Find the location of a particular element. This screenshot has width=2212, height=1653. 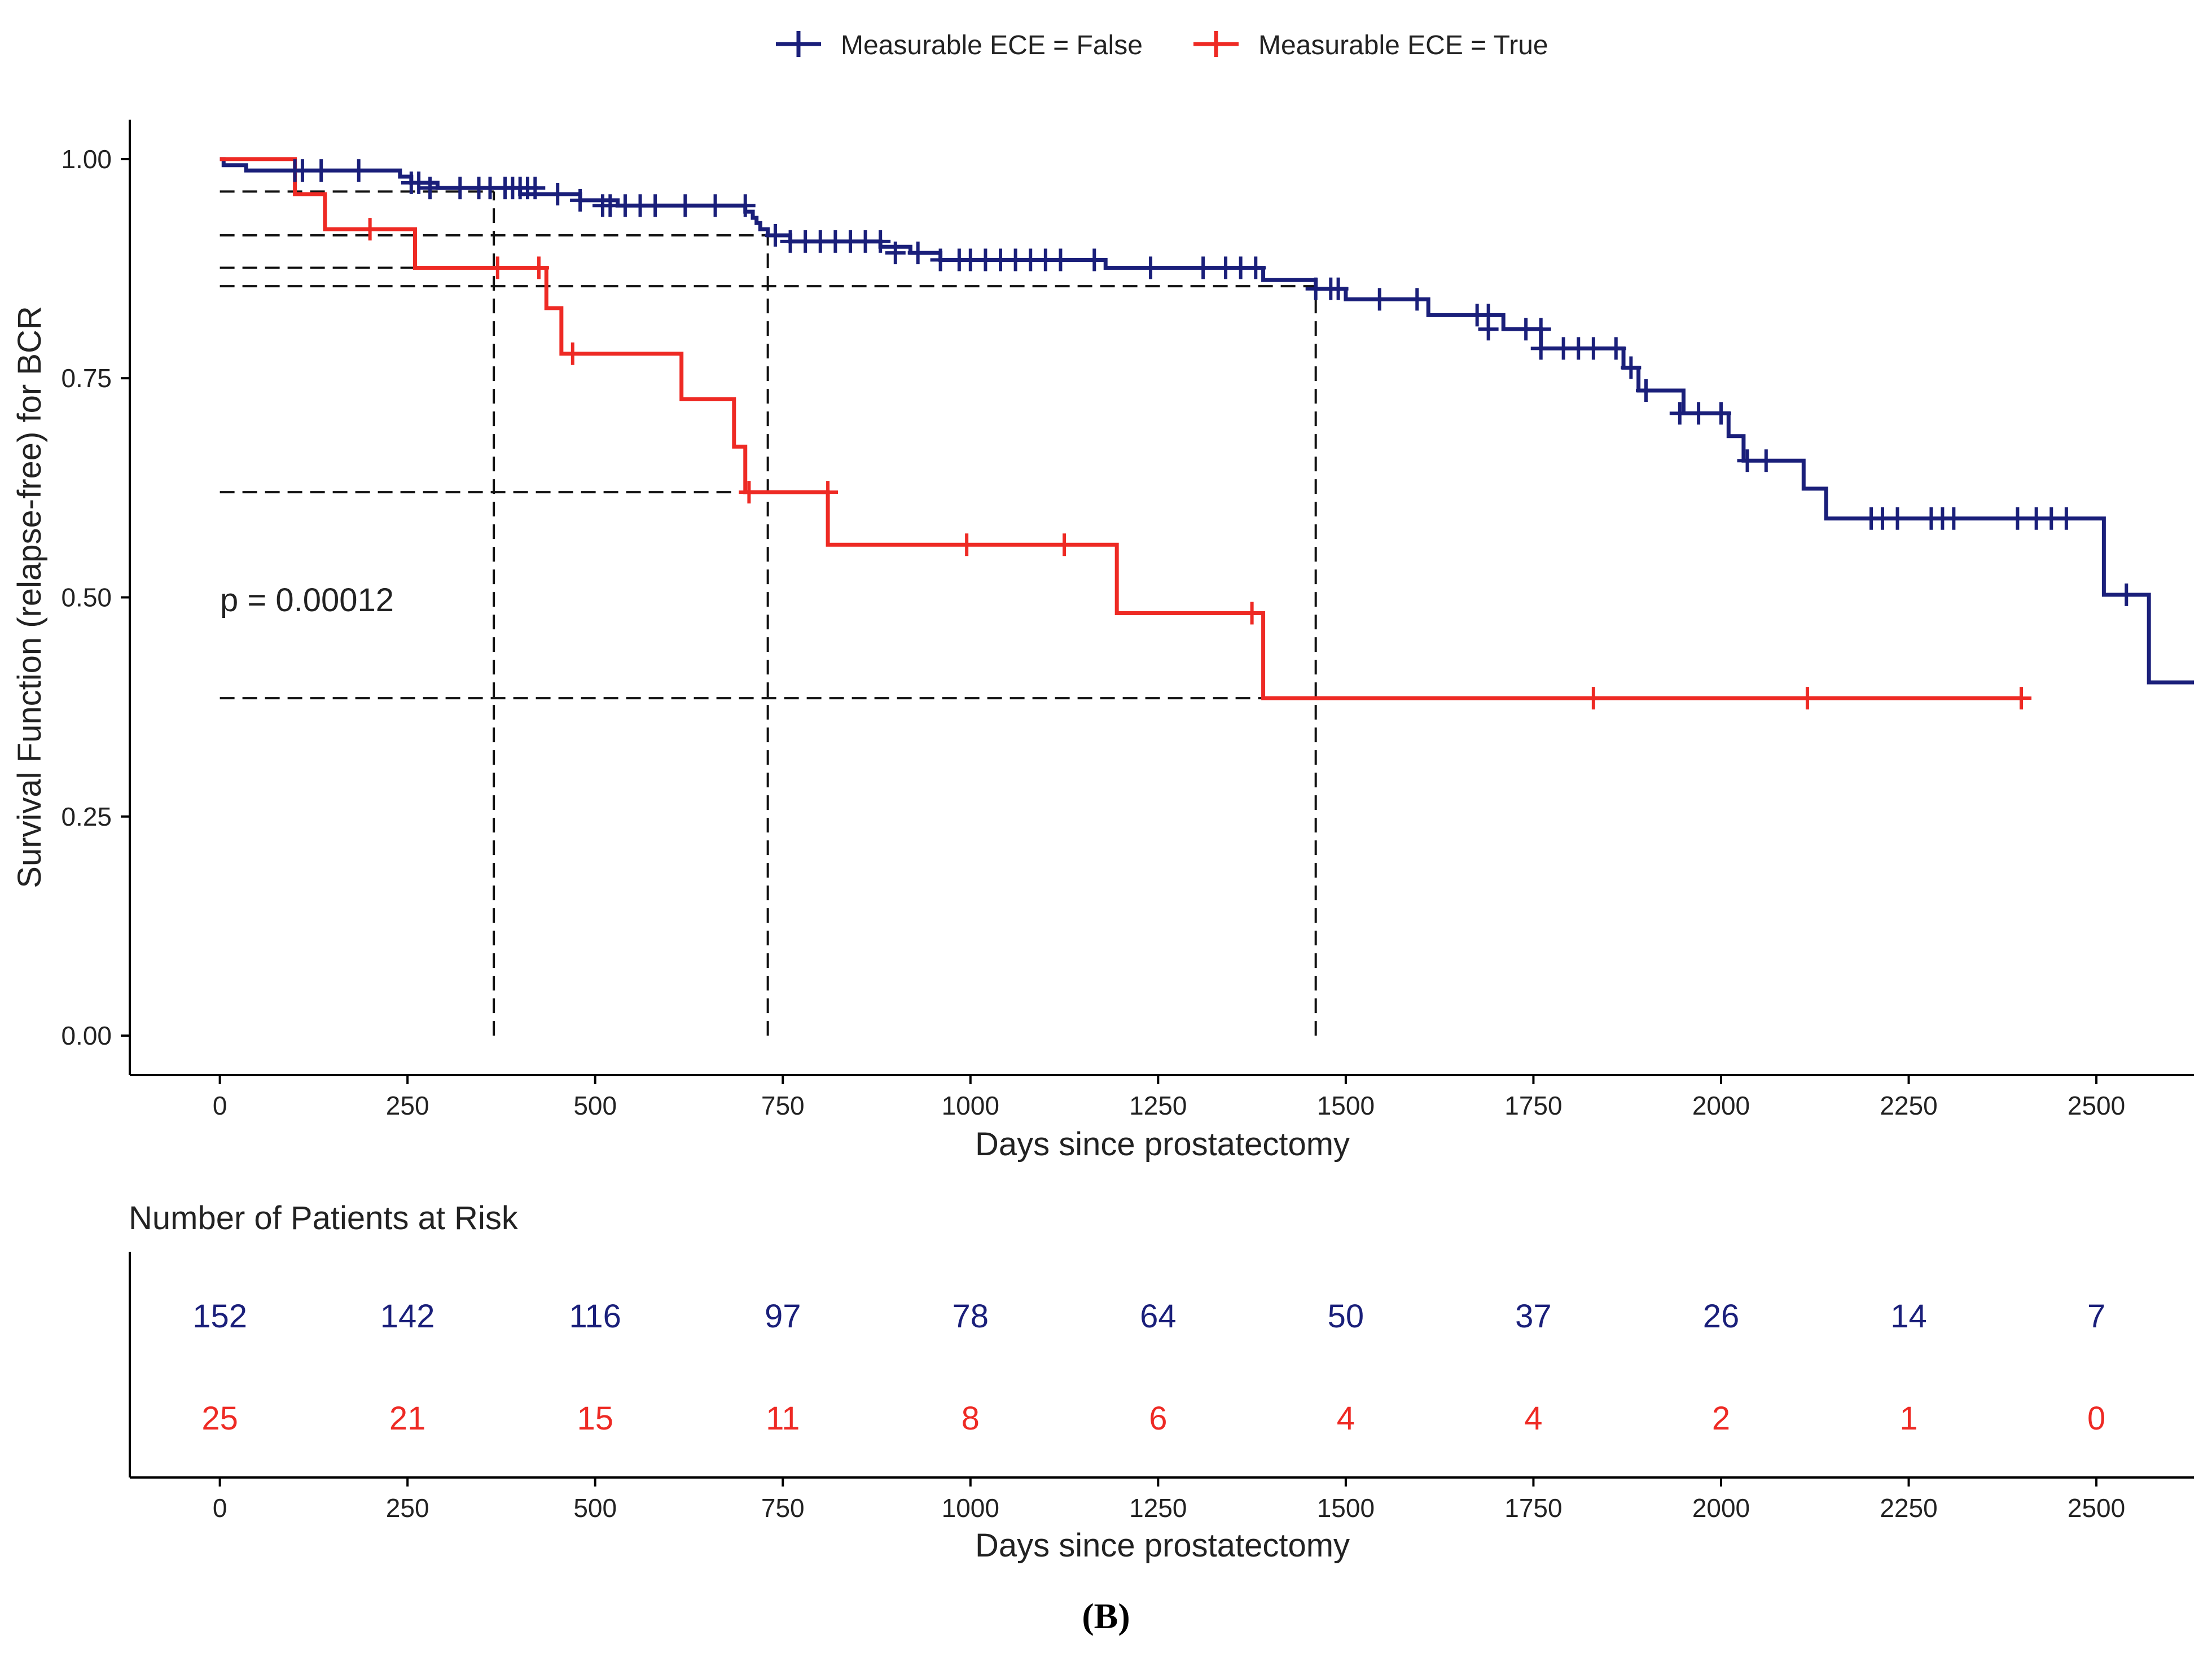

x-tick-label: 500 is located at coordinates (595, 1105).